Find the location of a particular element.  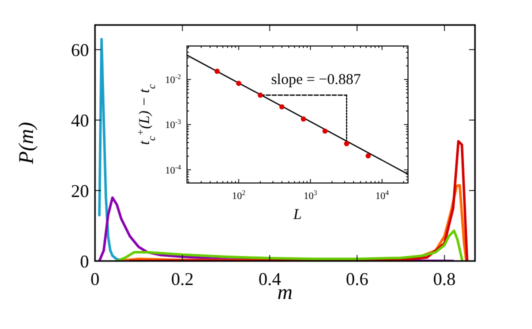

y-tick-label: 20 is located at coordinates (80, 190).